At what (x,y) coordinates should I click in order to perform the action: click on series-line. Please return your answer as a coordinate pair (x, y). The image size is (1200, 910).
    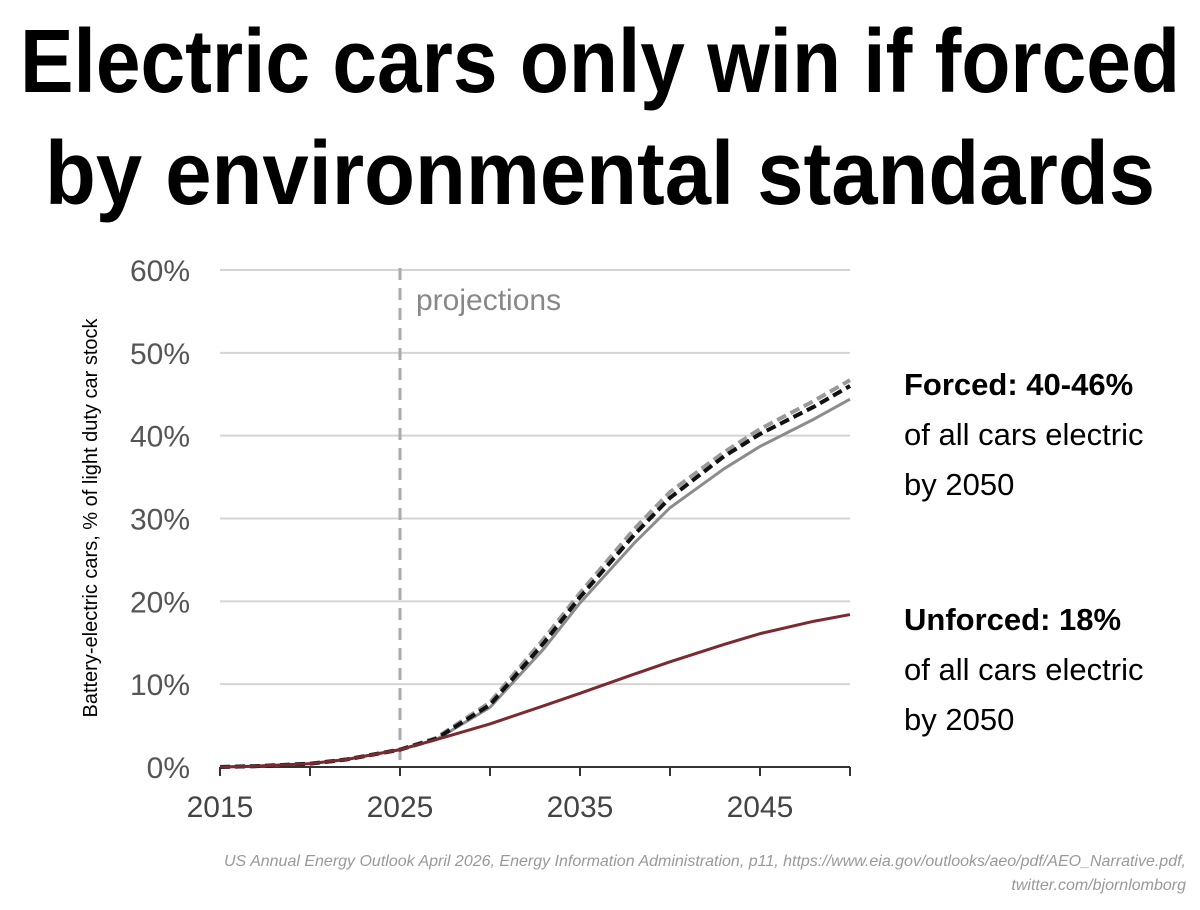
    Looking at the image, I should click on (535, 691).